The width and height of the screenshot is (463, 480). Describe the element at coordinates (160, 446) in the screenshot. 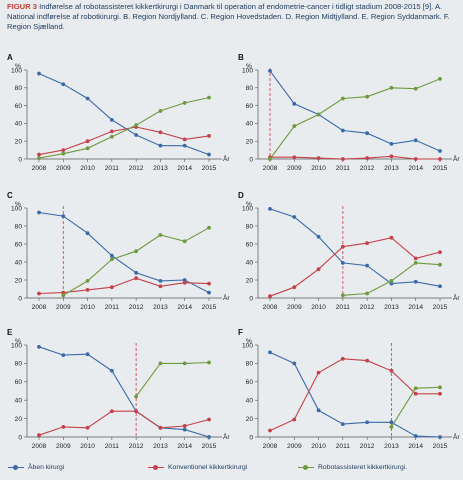

I see `x-tick-label-e-2013: 2013` at that location.